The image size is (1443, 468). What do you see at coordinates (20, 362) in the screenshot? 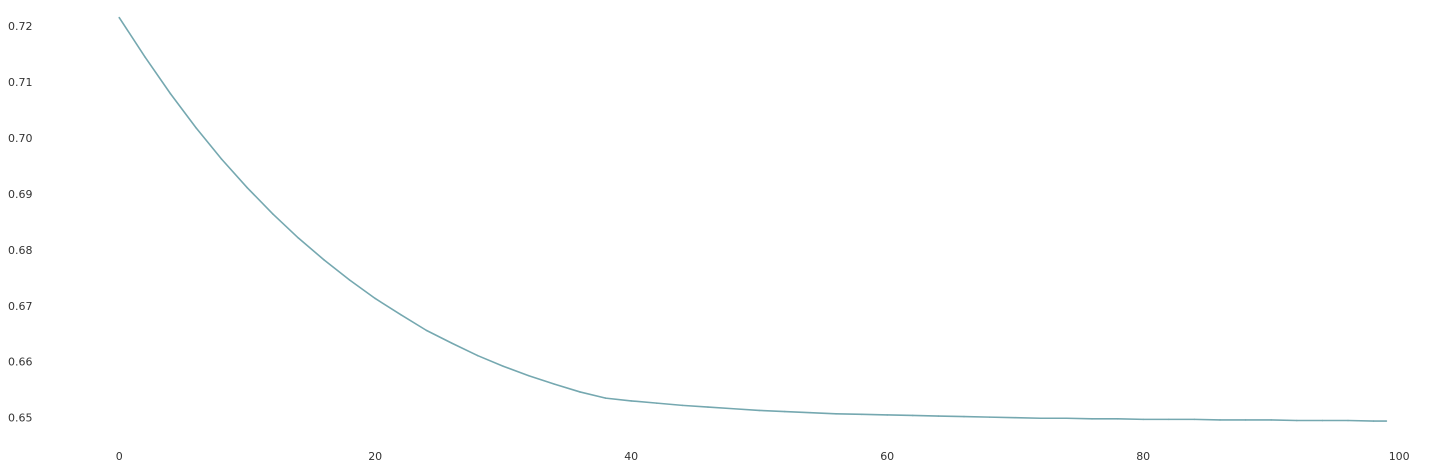
I see `y-tick-label: 0.66` at bounding box center [20, 362].